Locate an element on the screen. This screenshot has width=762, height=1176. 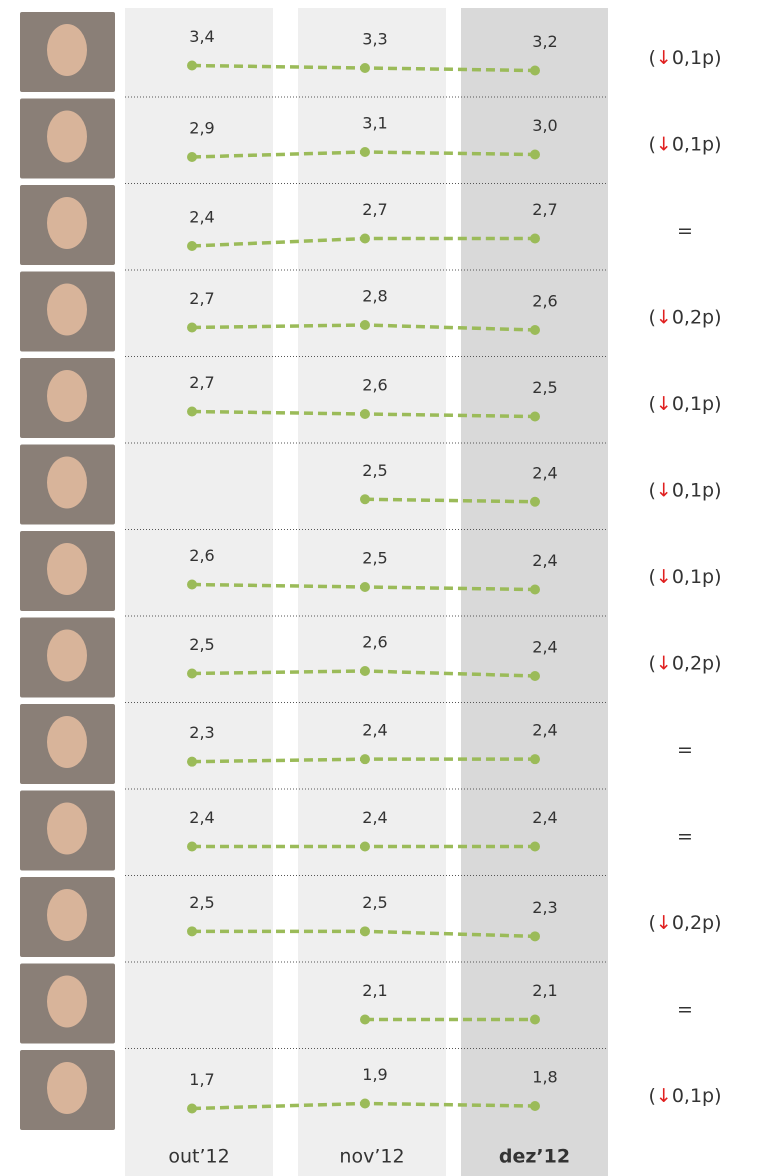
value-label: 2,8 is located at coordinates (374, 296).